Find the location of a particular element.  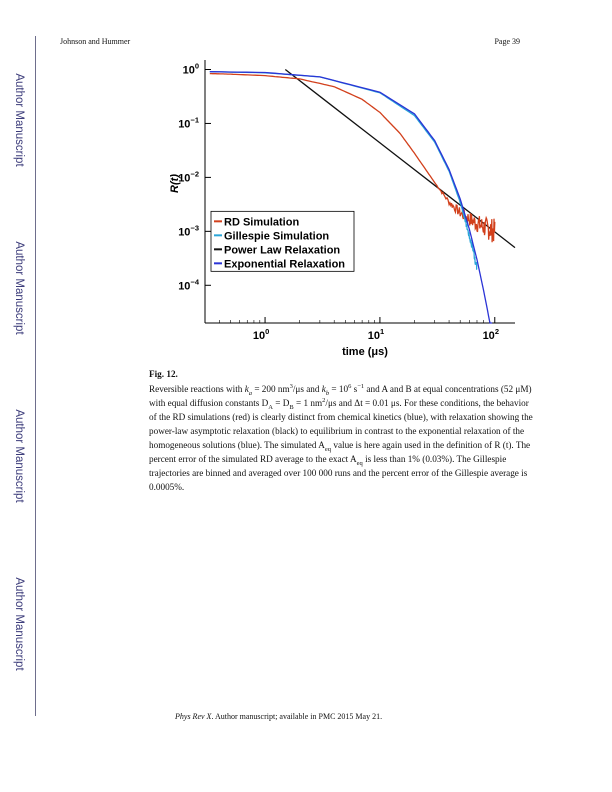

x-axis-title: time (μs) is located at coordinates (365, 352).